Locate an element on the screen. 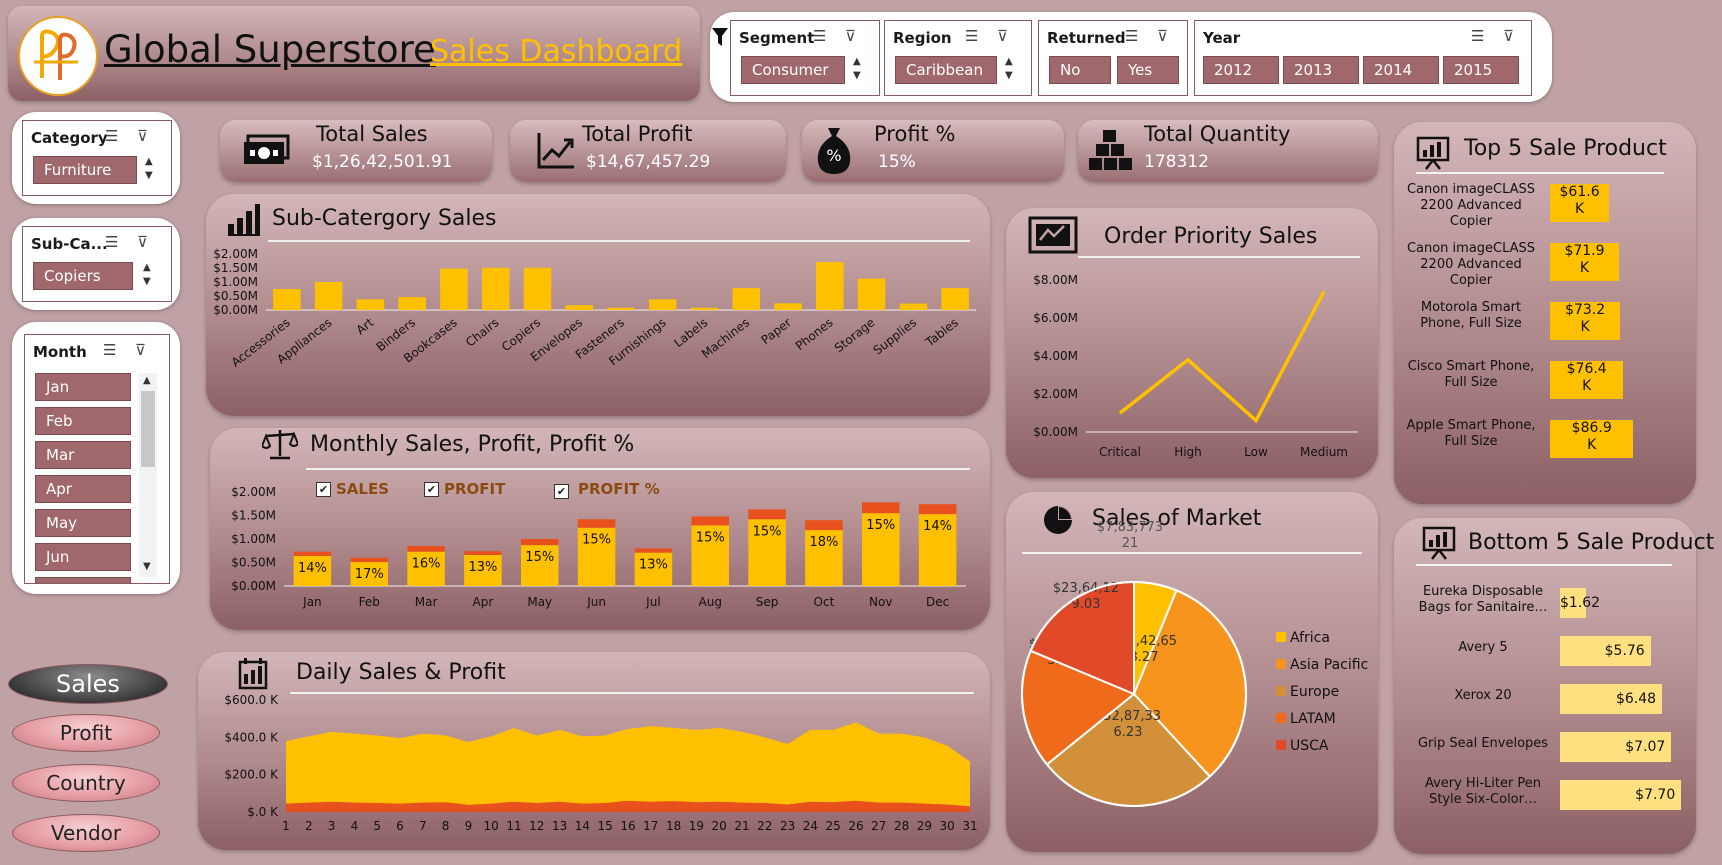 The height and width of the screenshot is (865, 1722). legend-label: Africa is located at coordinates (1310, 638).